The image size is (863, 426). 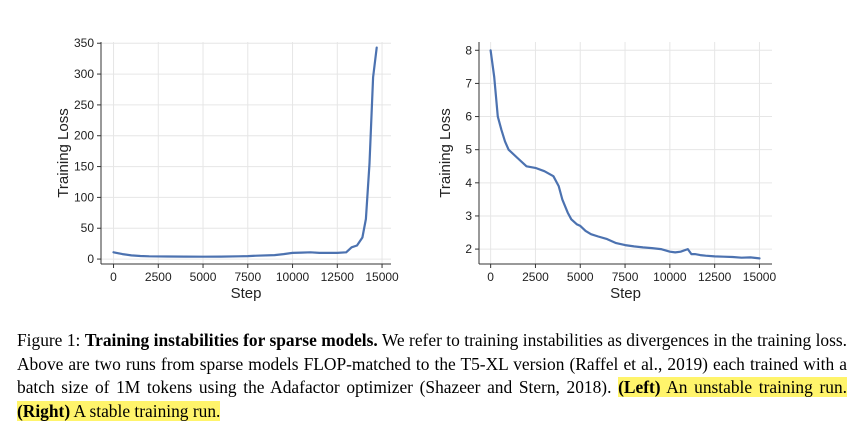 I want to click on y-tick-label: 5, so click(x=468, y=150).